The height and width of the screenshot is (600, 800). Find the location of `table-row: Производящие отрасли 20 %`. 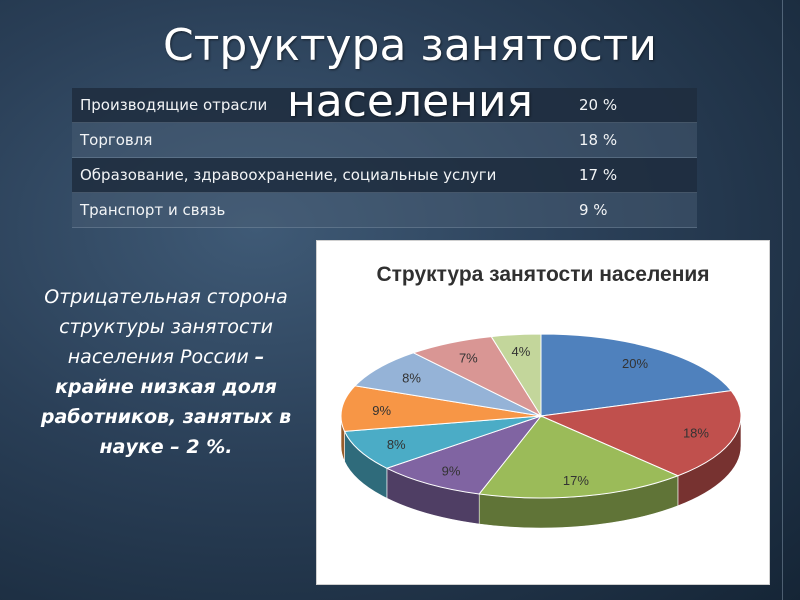

table-row: Производящие отрасли 20 % is located at coordinates (384, 105).